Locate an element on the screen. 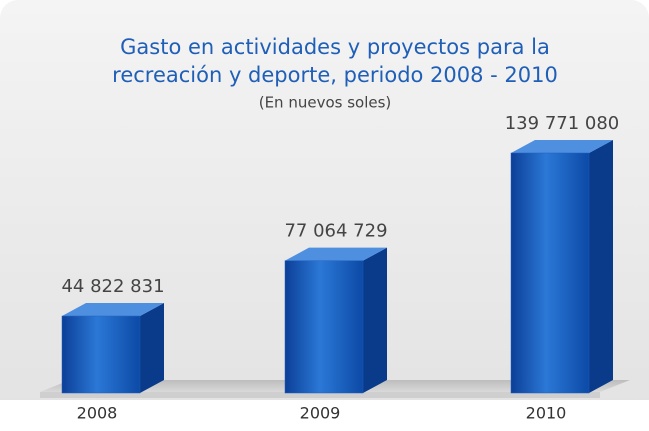  x-tick-label: 2008 is located at coordinates (97, 413).